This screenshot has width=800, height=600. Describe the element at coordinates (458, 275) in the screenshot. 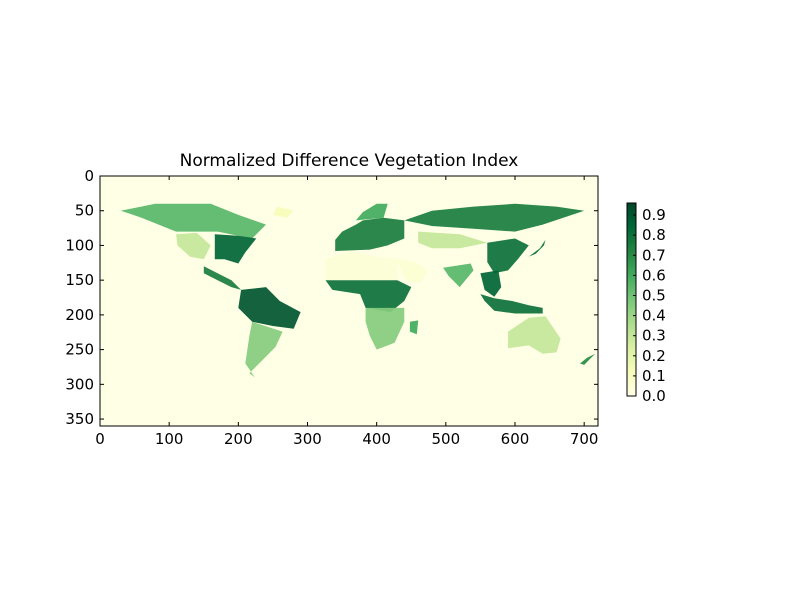

I see `region-india` at that location.